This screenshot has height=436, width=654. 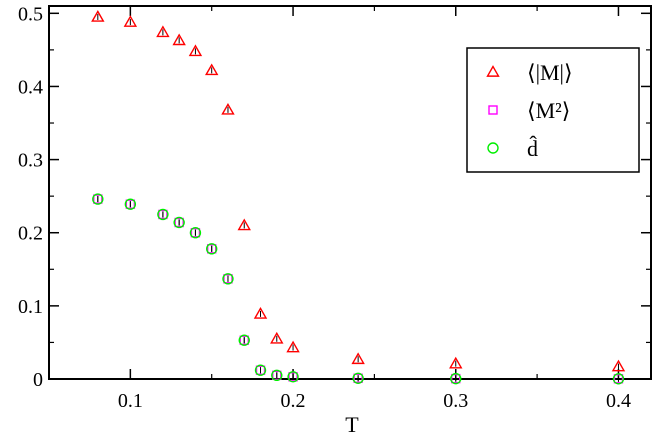 I want to click on x-axis-title: T, so click(x=352, y=424).